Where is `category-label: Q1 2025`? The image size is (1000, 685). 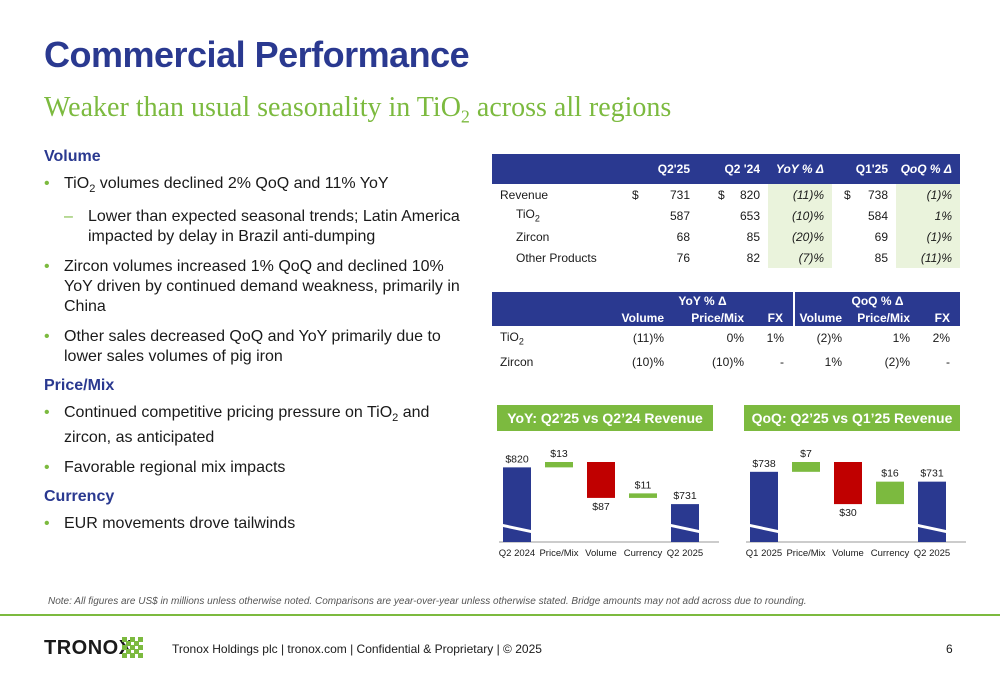
category-label: Q1 2025 is located at coordinates (764, 553).